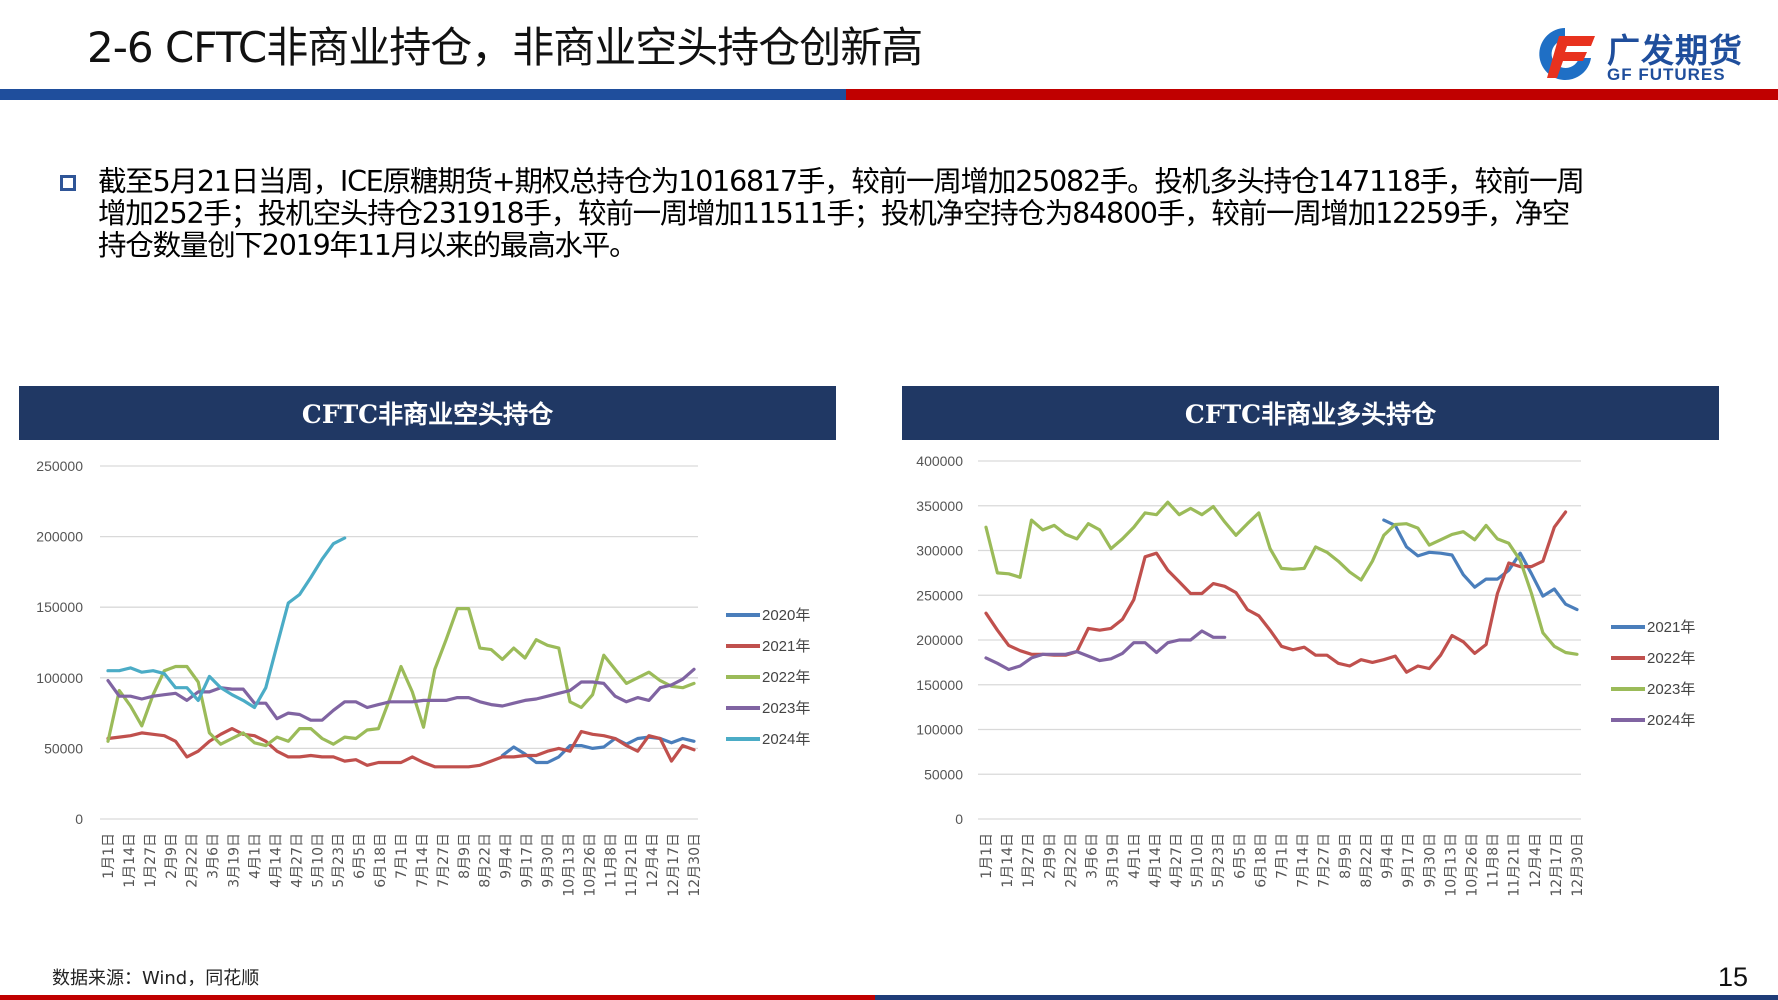 The width and height of the screenshot is (1778, 1000). I want to click on bullet-square-icon, so click(68, 183).